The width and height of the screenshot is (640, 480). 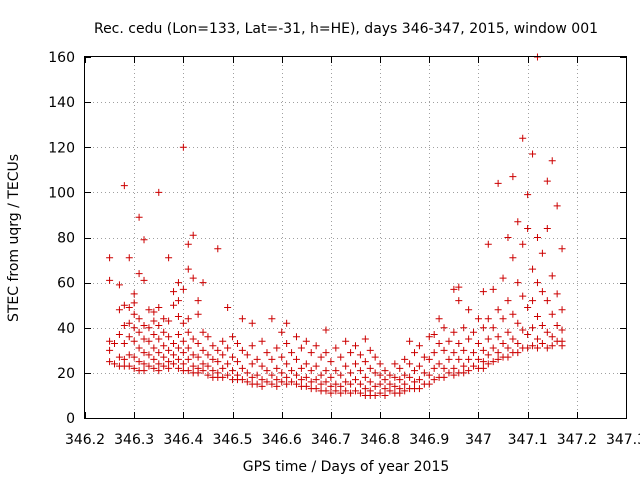 I want to click on y-tick-label: 0, so click(x=70, y=419).